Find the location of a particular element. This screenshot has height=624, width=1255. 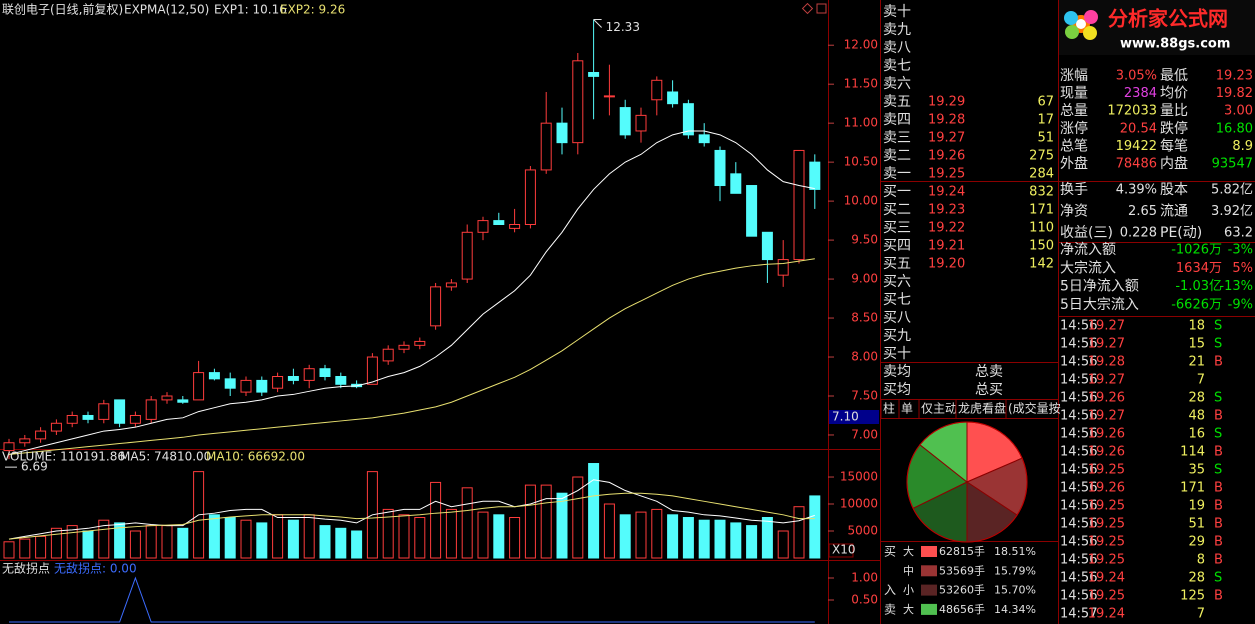

book-price: 19.29 is located at coordinates (946, 102).